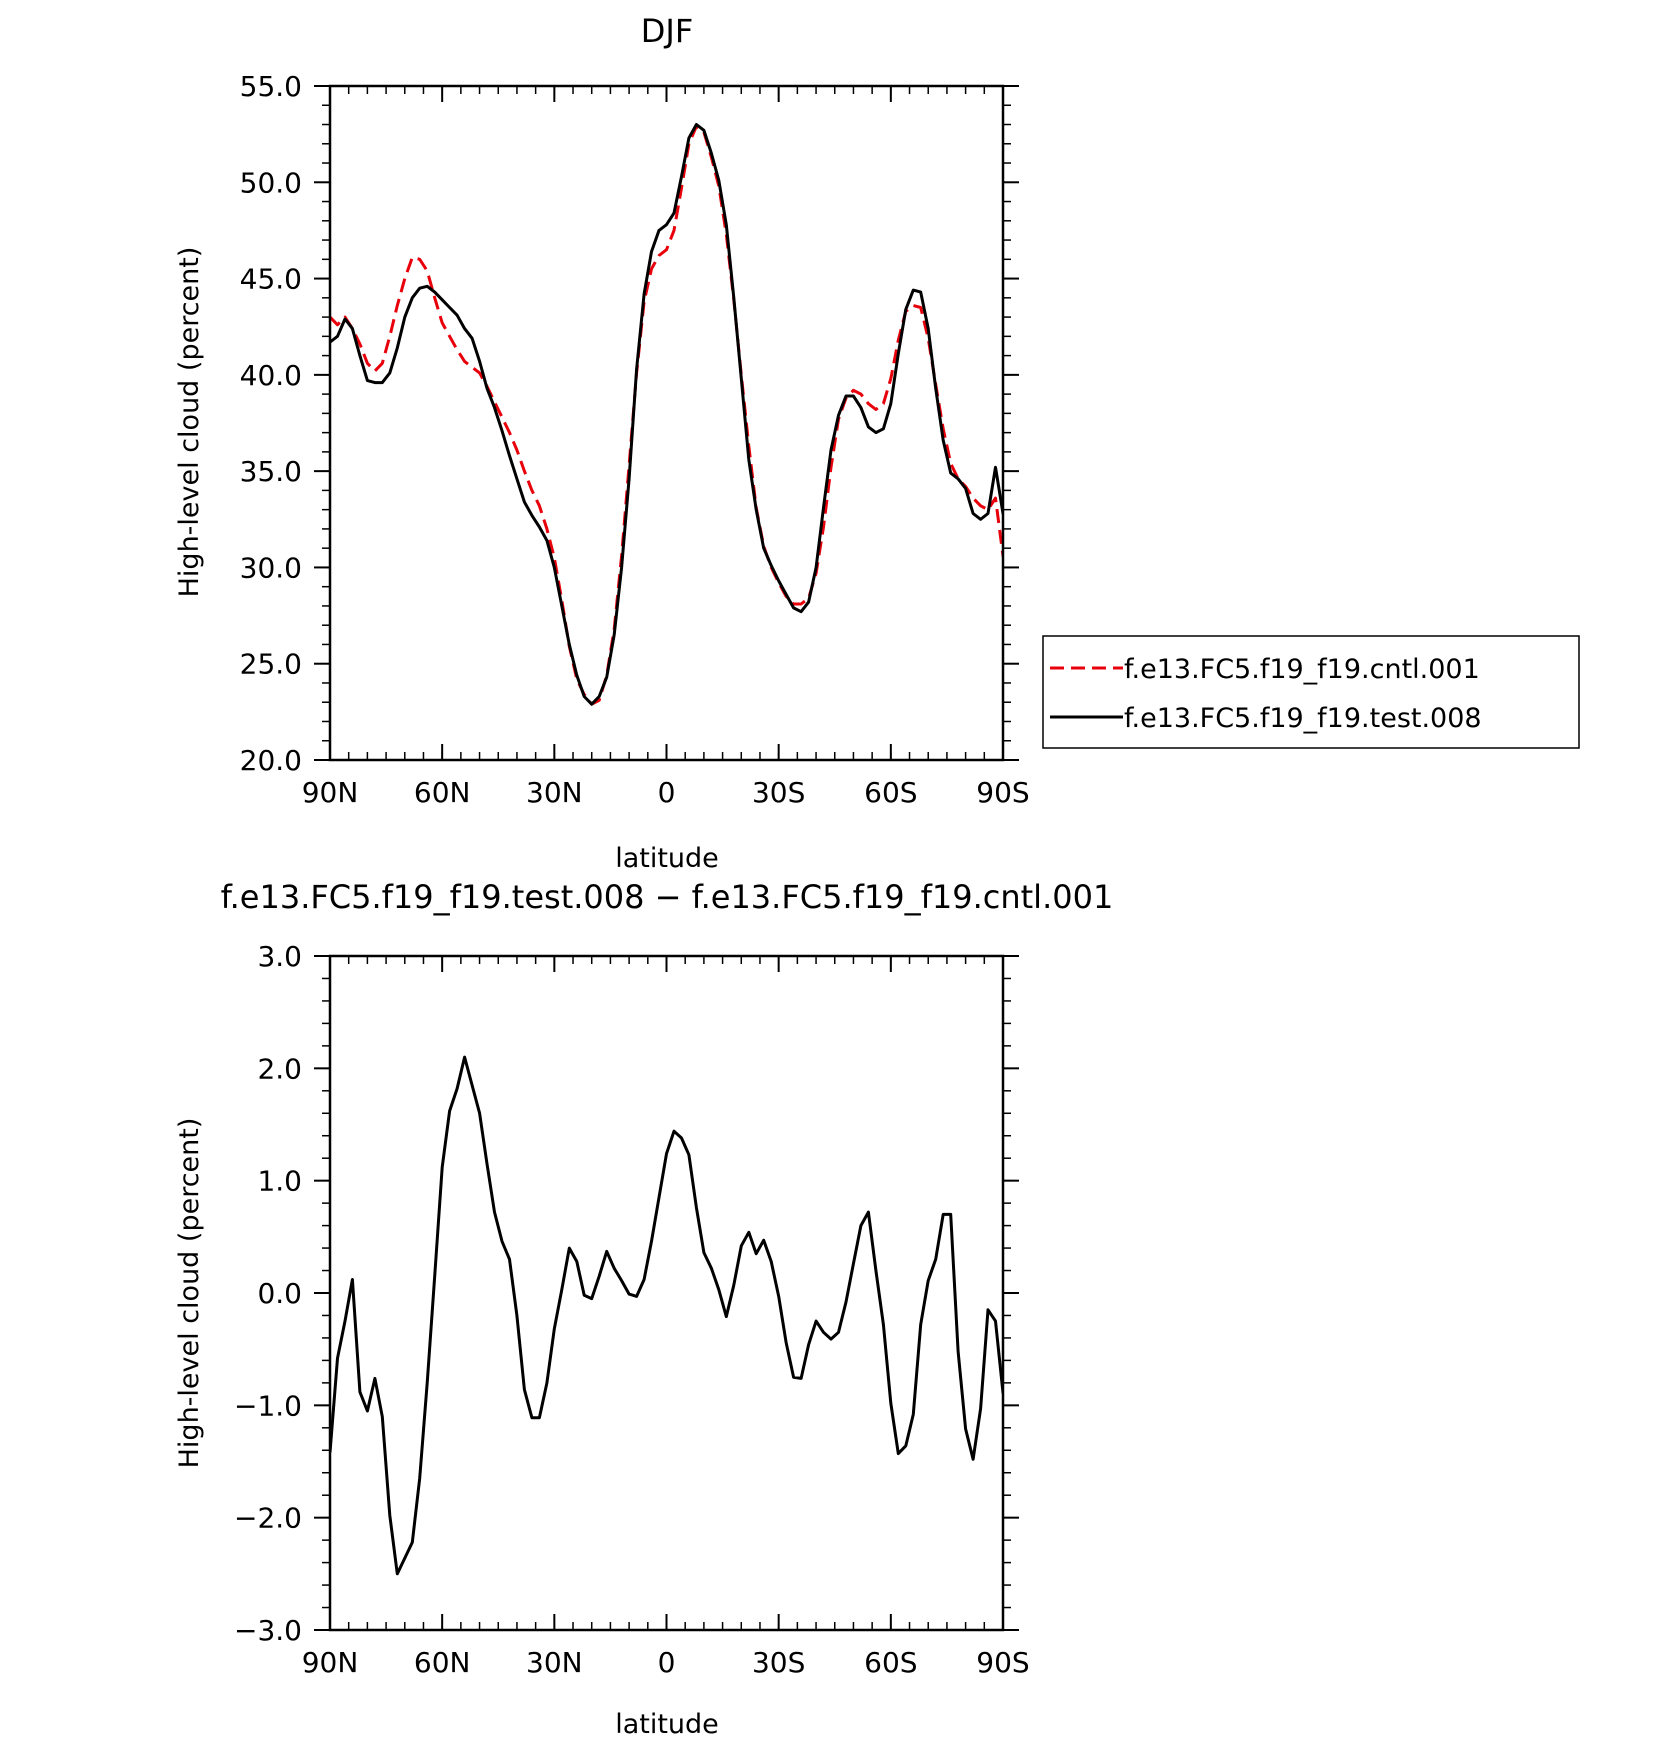 The height and width of the screenshot is (1741, 1677). Describe the element at coordinates (667, 1662) in the screenshot. I see `x-tick-label-bottom: 0` at that location.